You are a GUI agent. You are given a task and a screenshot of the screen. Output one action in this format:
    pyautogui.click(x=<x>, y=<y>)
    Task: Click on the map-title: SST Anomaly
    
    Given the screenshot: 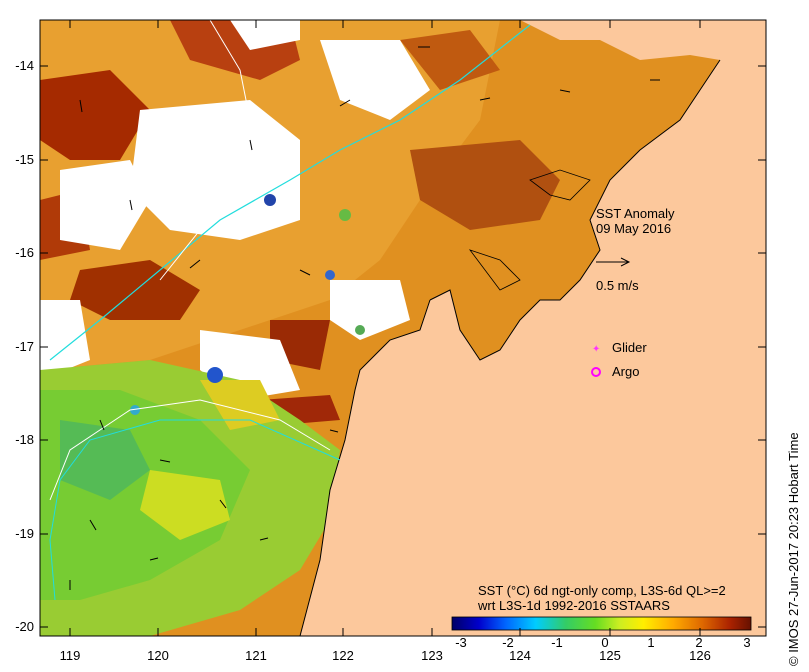 What is the action you would take?
    pyautogui.click(x=635, y=213)
    